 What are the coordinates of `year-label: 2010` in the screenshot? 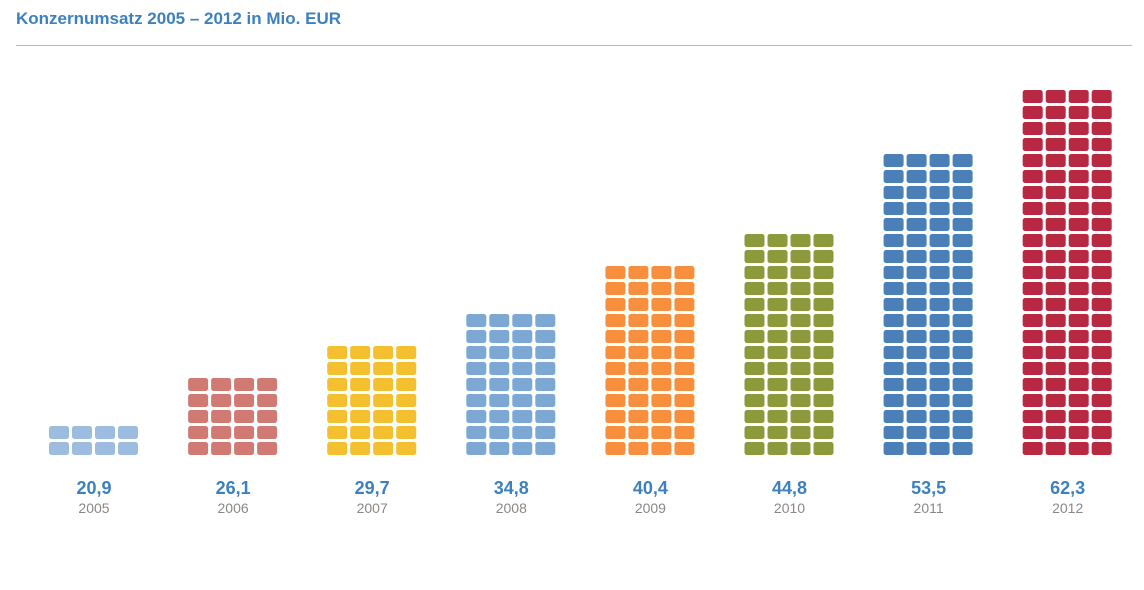 It's located at (789, 508).